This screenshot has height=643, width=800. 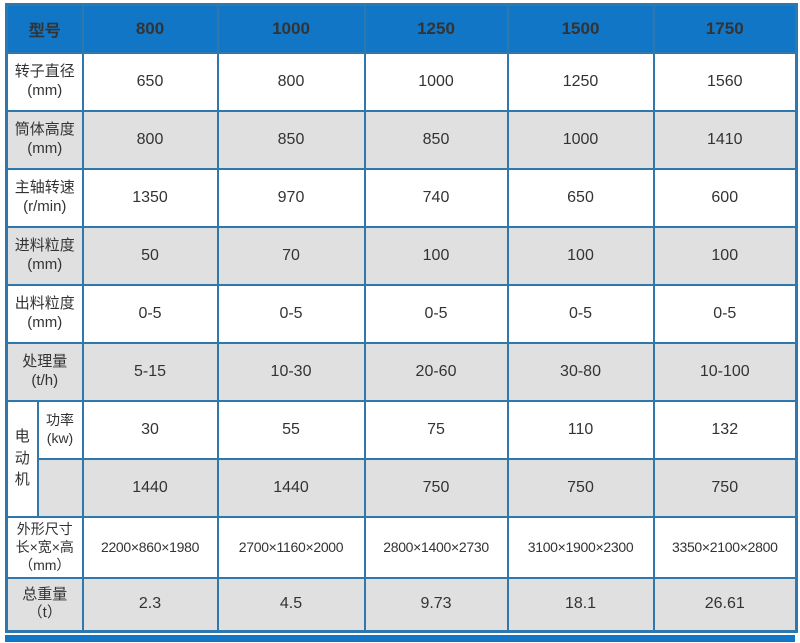 I want to click on row-label-text: 长×宽×高, so click(x=44, y=546).